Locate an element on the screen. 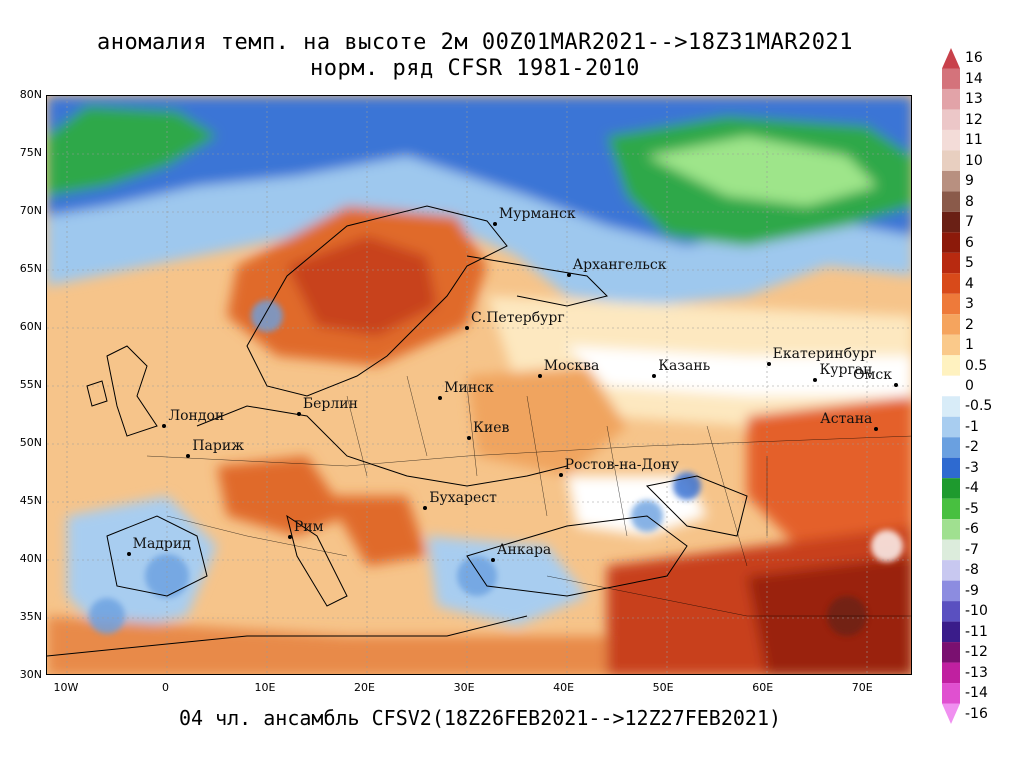 The width and height of the screenshot is (1024, 768). colorbar-label: 0 is located at coordinates (969, 386).